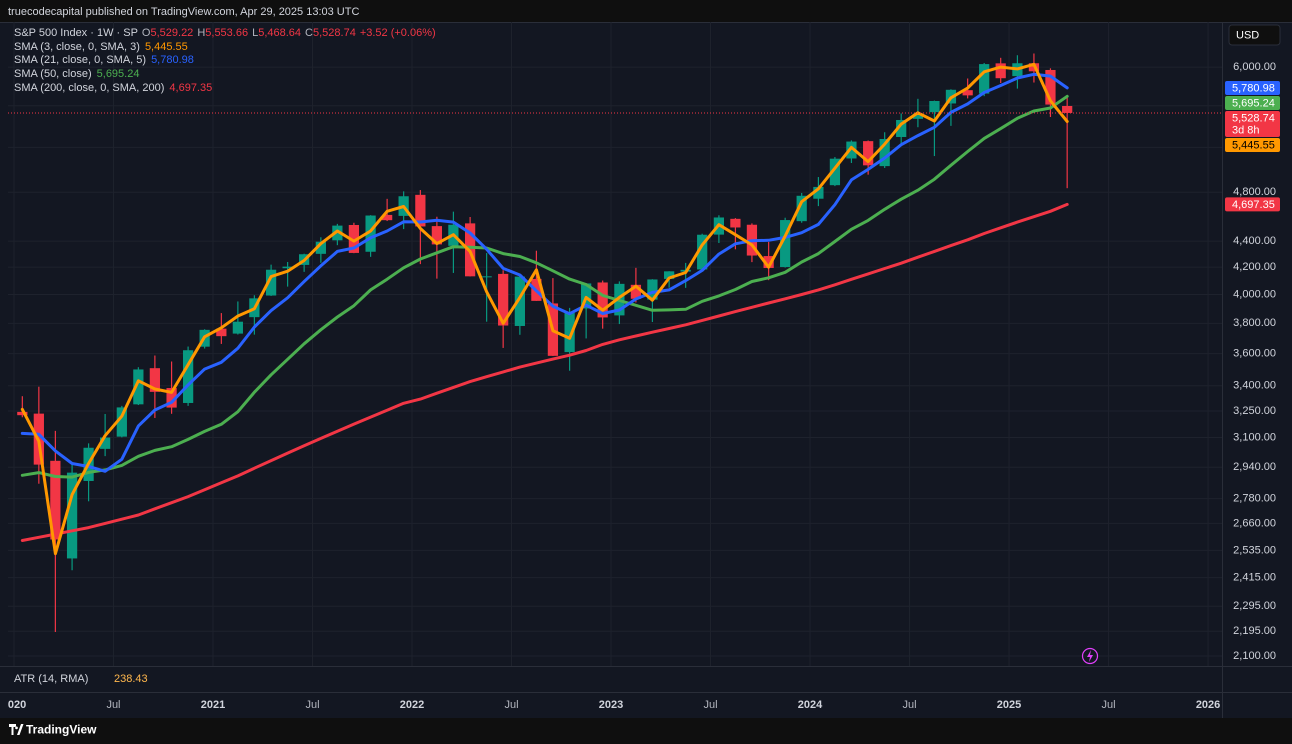  What do you see at coordinates (1254, 386) in the screenshot?
I see `y-tick-label: 3,400.00` at bounding box center [1254, 386].